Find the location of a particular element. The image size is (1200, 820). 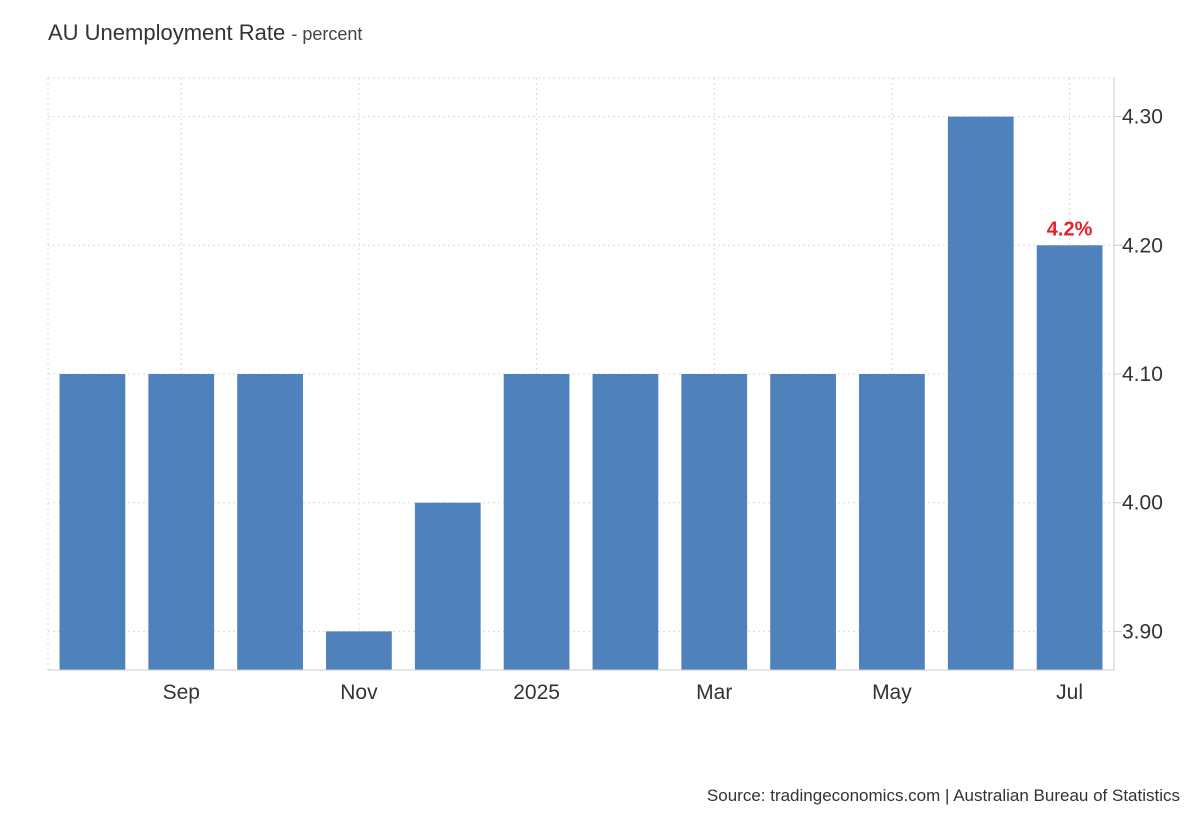

chart-title: AU Unemployment Rate - percent is located at coordinates (205, 33).